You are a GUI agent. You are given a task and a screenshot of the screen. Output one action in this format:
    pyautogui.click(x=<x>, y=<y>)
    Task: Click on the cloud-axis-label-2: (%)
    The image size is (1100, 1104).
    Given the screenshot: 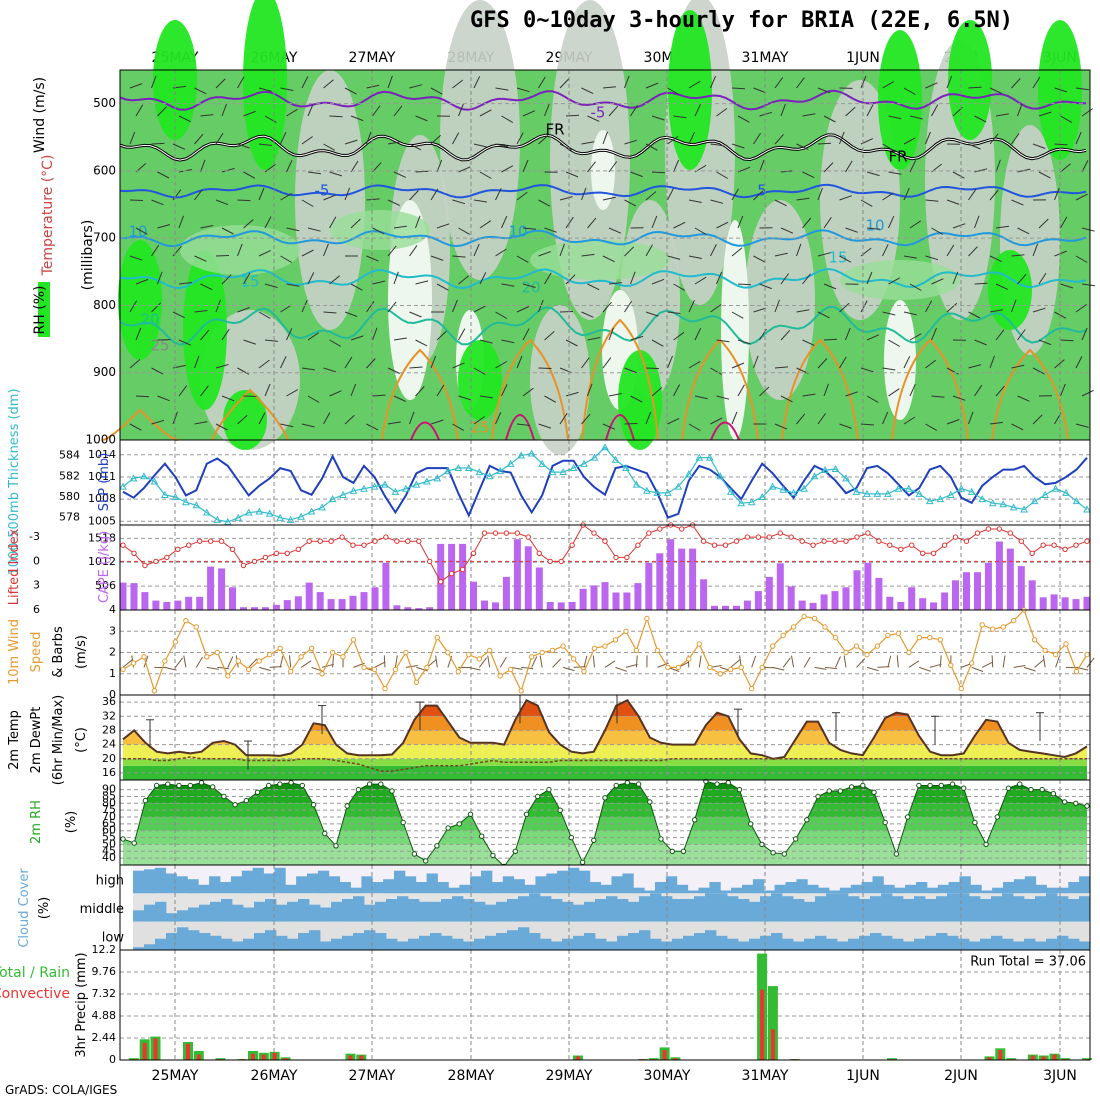 What is the action you would take?
    pyautogui.click(x=44, y=908)
    